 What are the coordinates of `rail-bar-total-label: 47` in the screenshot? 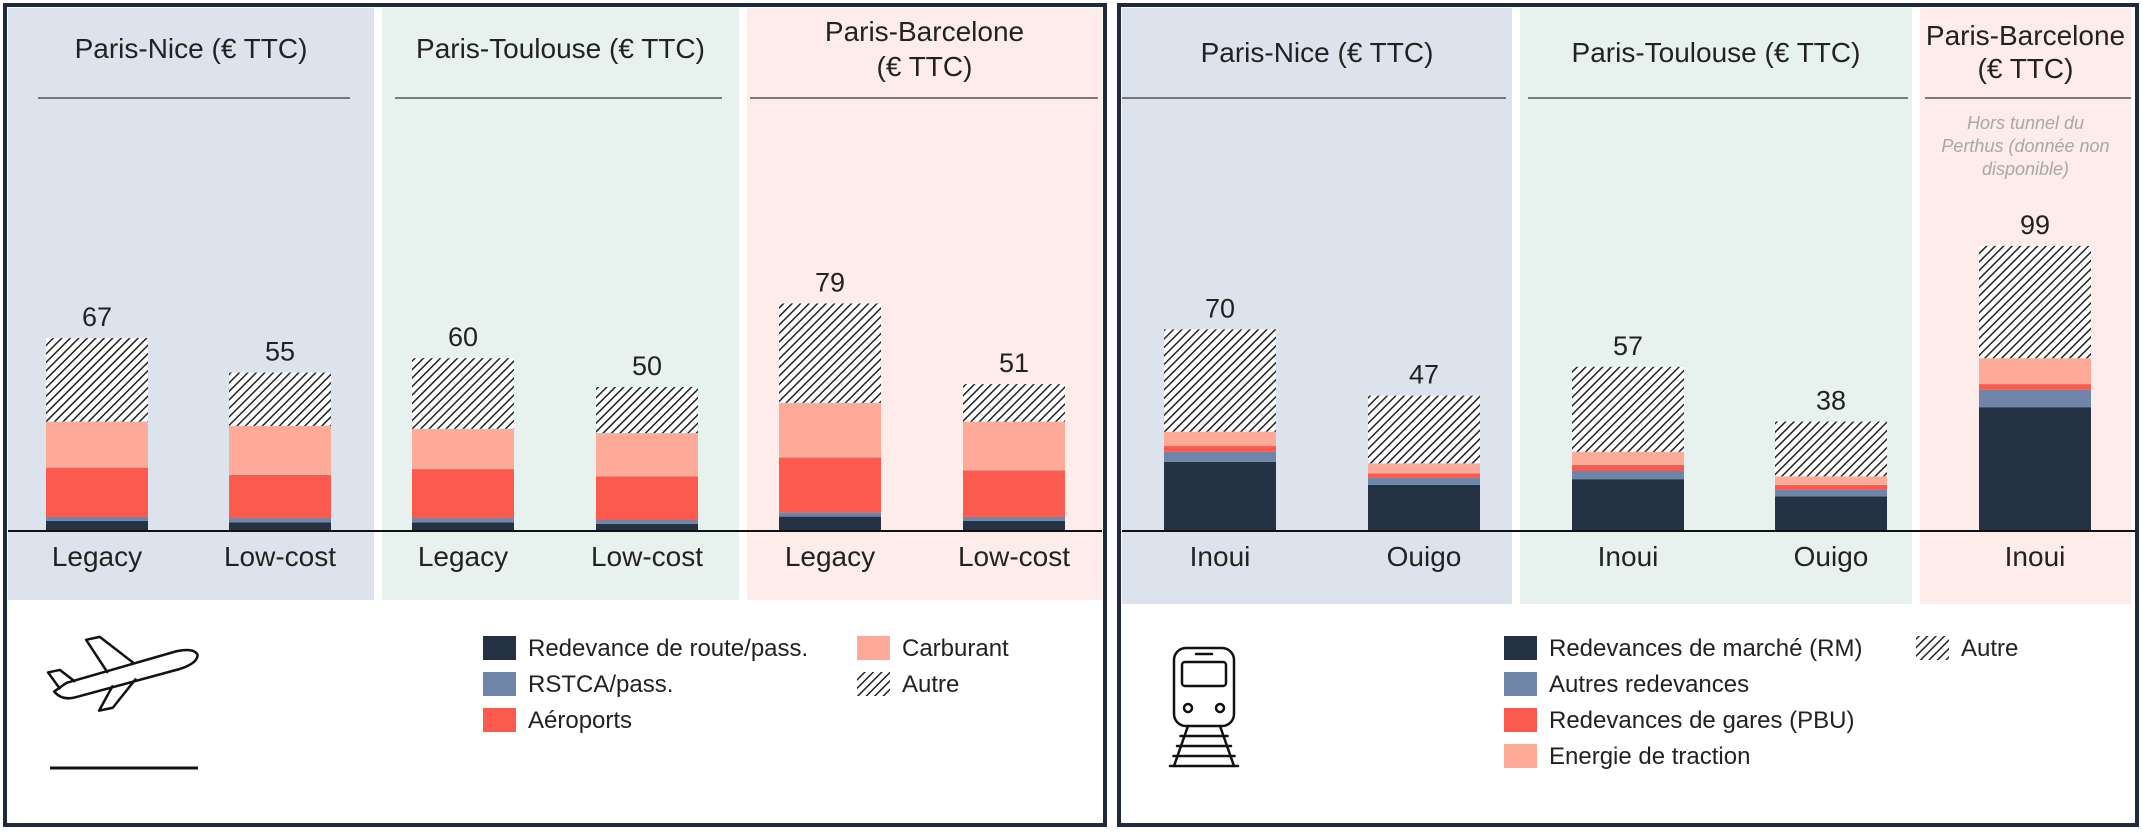 It's located at (1424, 375).